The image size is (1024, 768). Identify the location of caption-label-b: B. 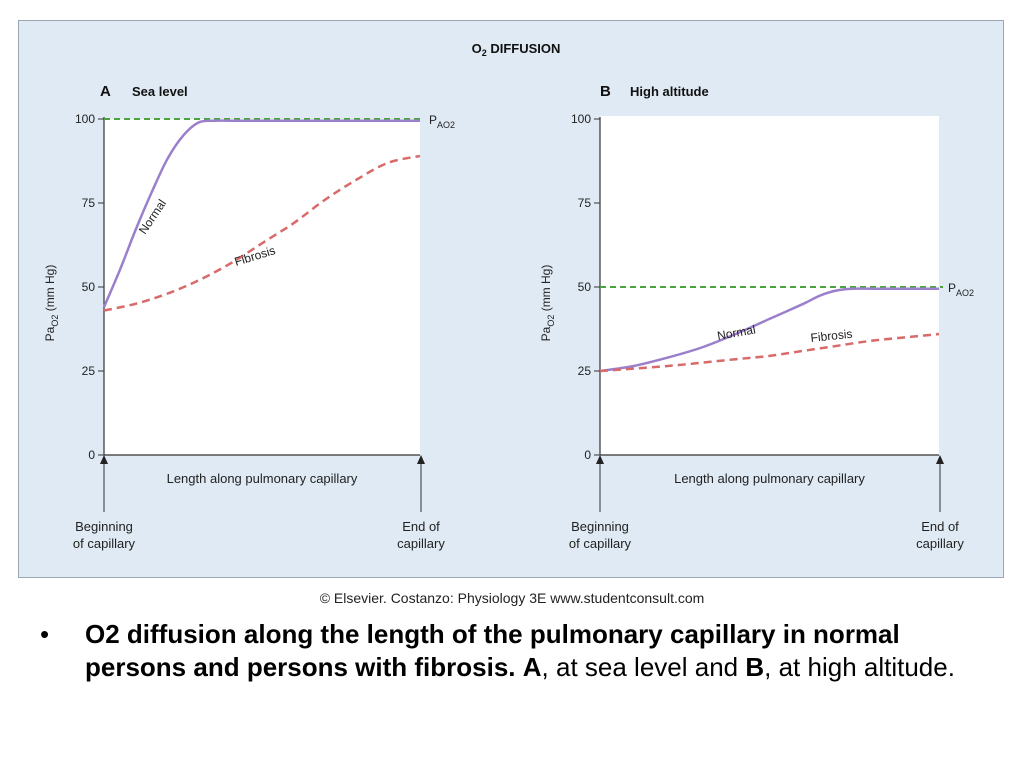
(755, 667).